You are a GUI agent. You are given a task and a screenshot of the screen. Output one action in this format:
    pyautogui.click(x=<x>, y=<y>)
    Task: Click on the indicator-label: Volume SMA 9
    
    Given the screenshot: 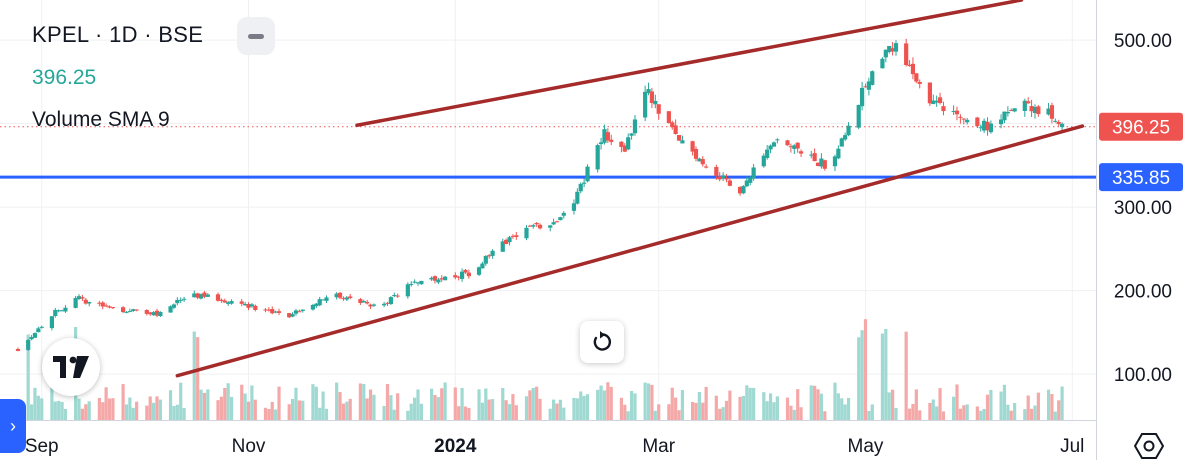 What is the action you would take?
    pyautogui.click(x=101, y=119)
    